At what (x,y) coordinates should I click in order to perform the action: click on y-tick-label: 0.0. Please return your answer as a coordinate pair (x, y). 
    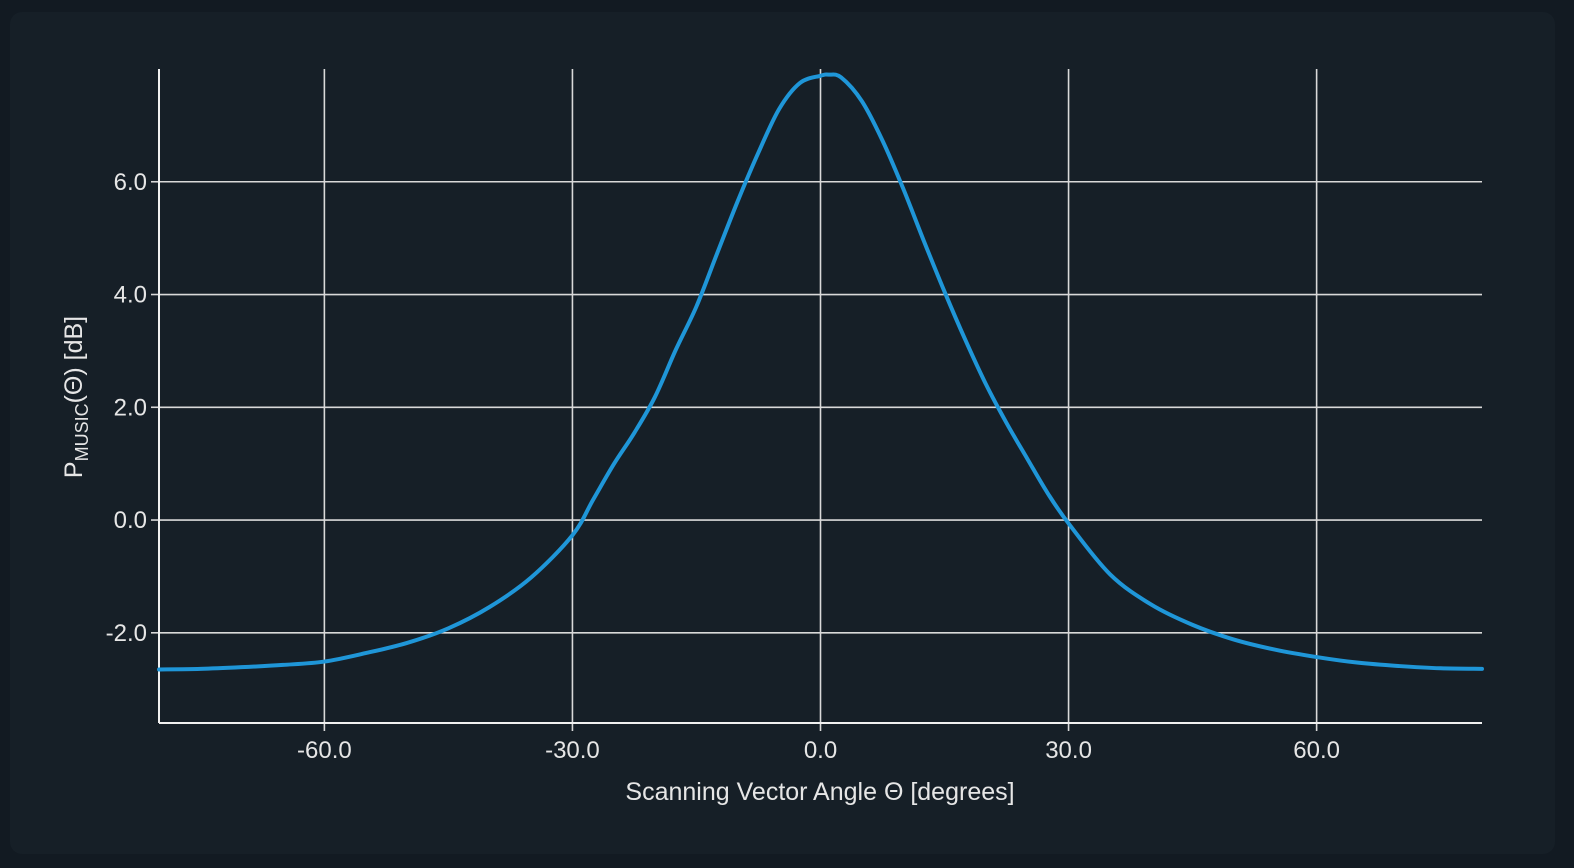
    Looking at the image, I should click on (130, 520).